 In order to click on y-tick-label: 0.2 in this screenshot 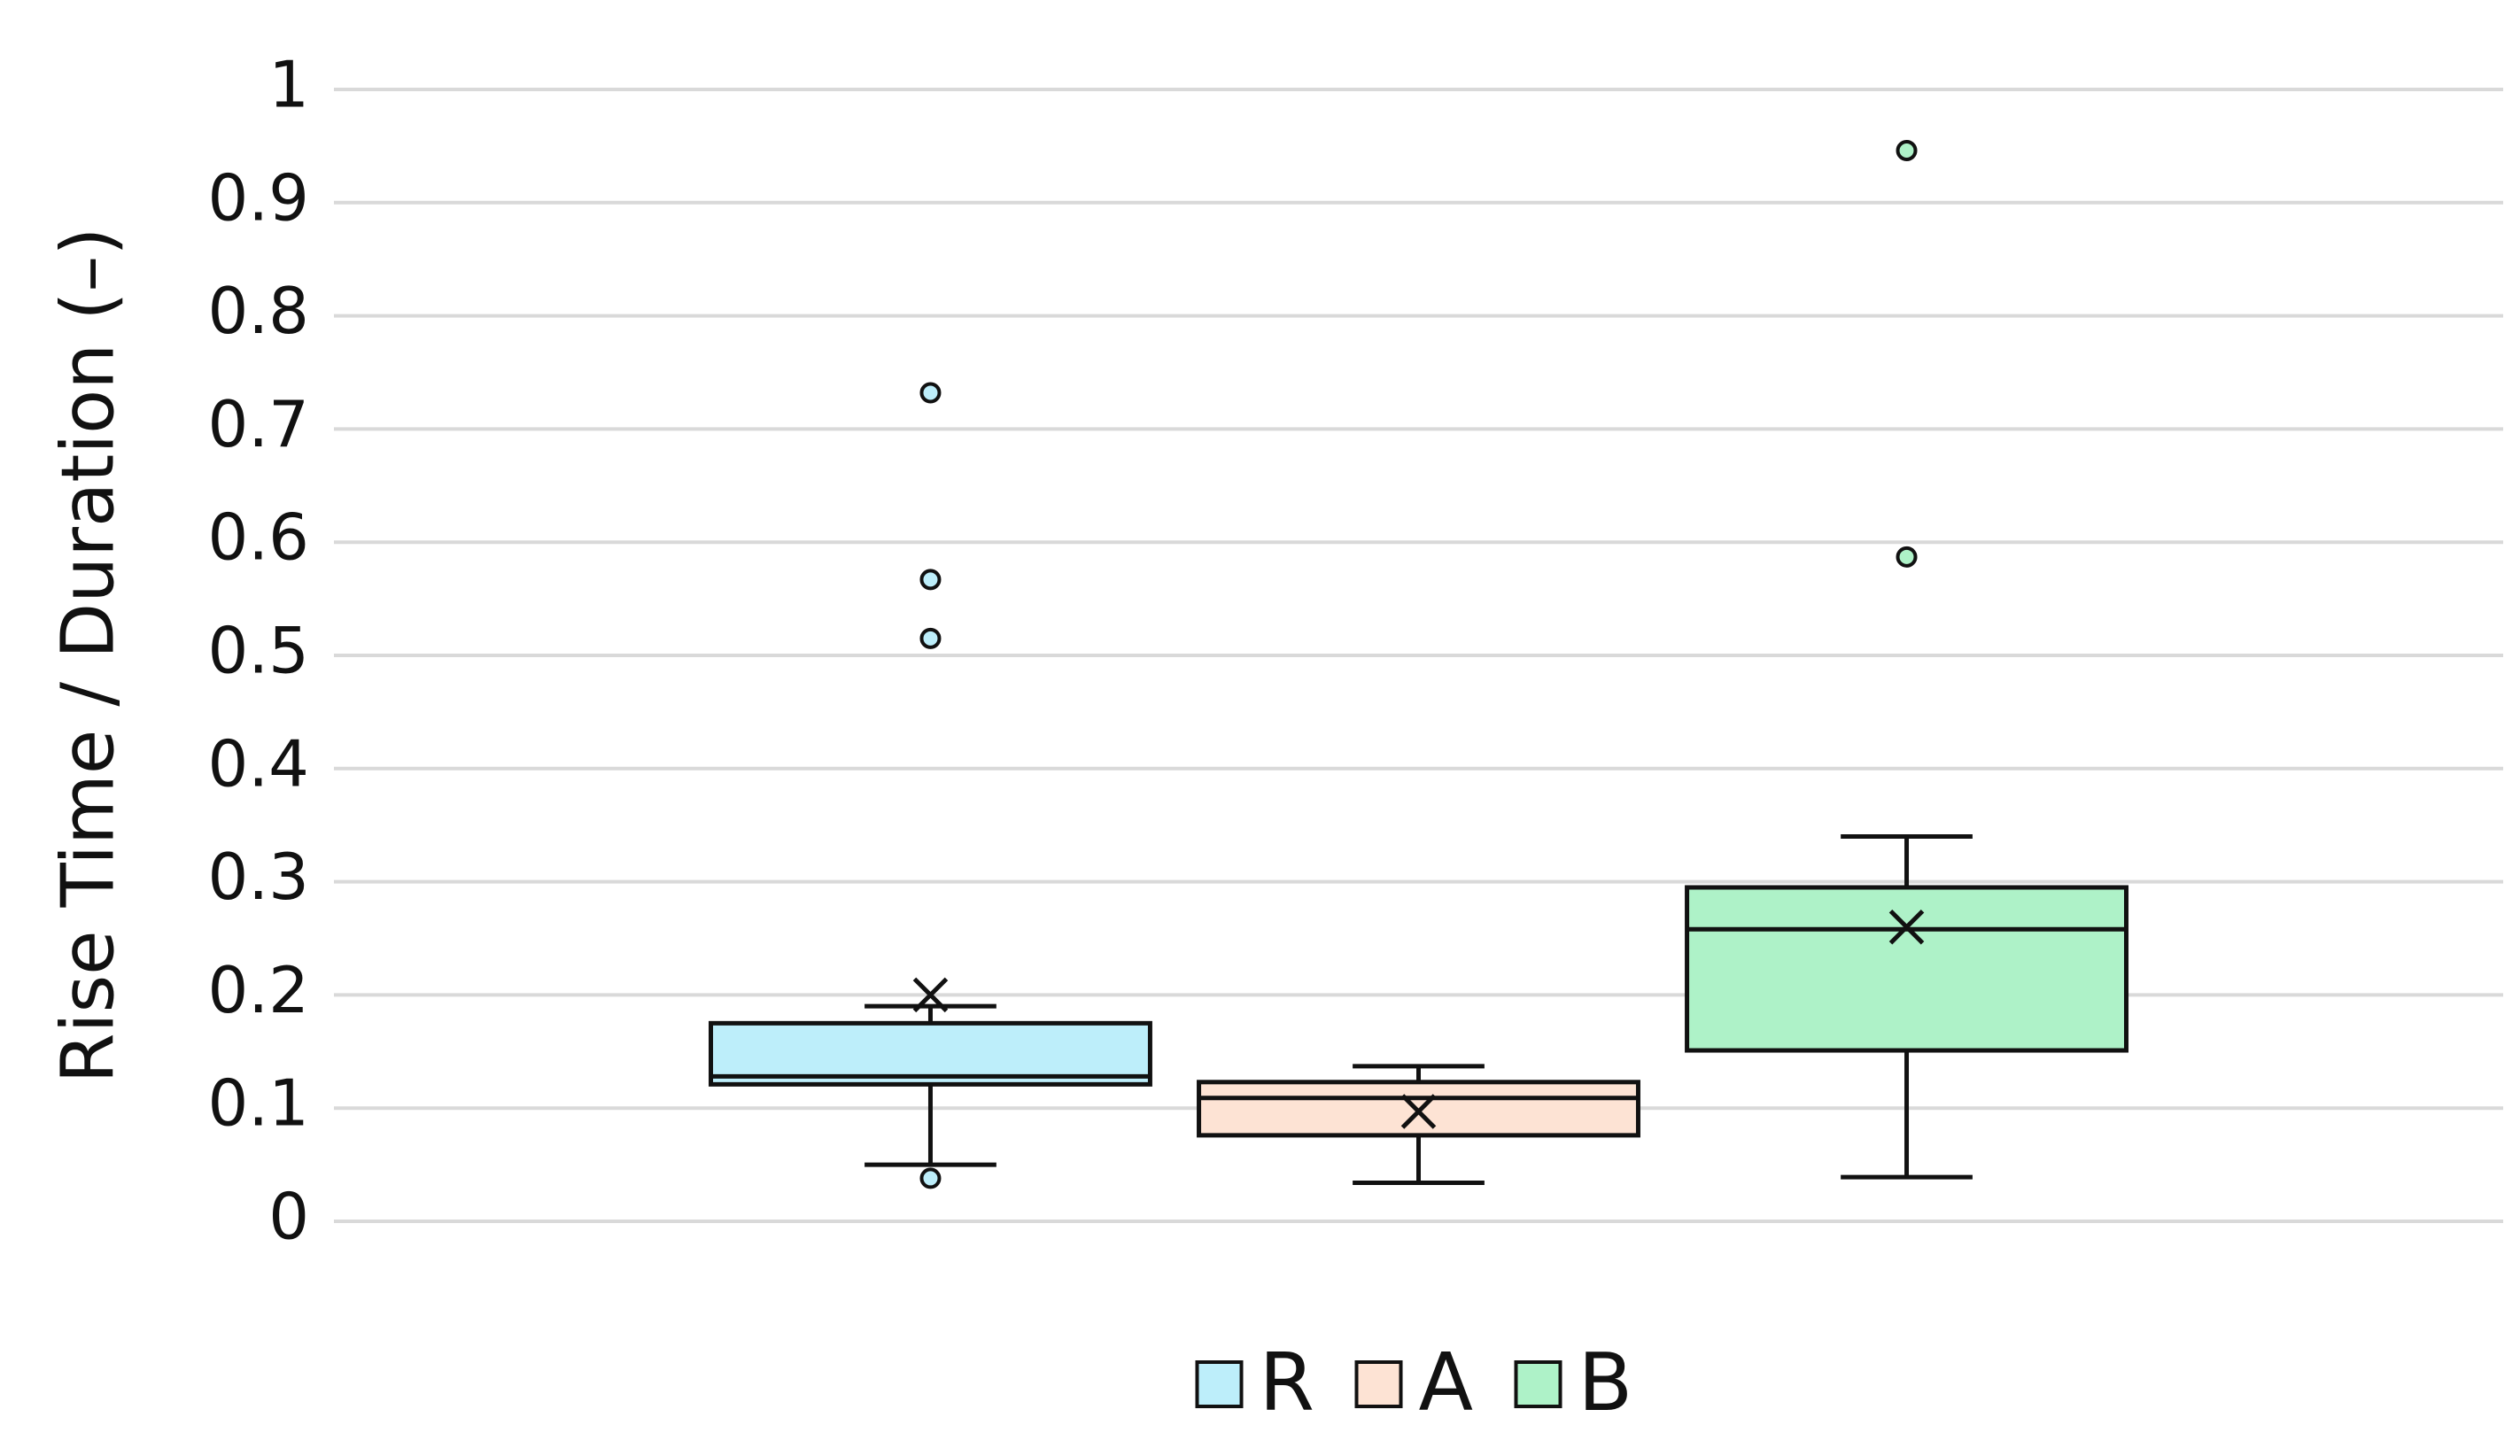, I will do `click(258, 990)`.